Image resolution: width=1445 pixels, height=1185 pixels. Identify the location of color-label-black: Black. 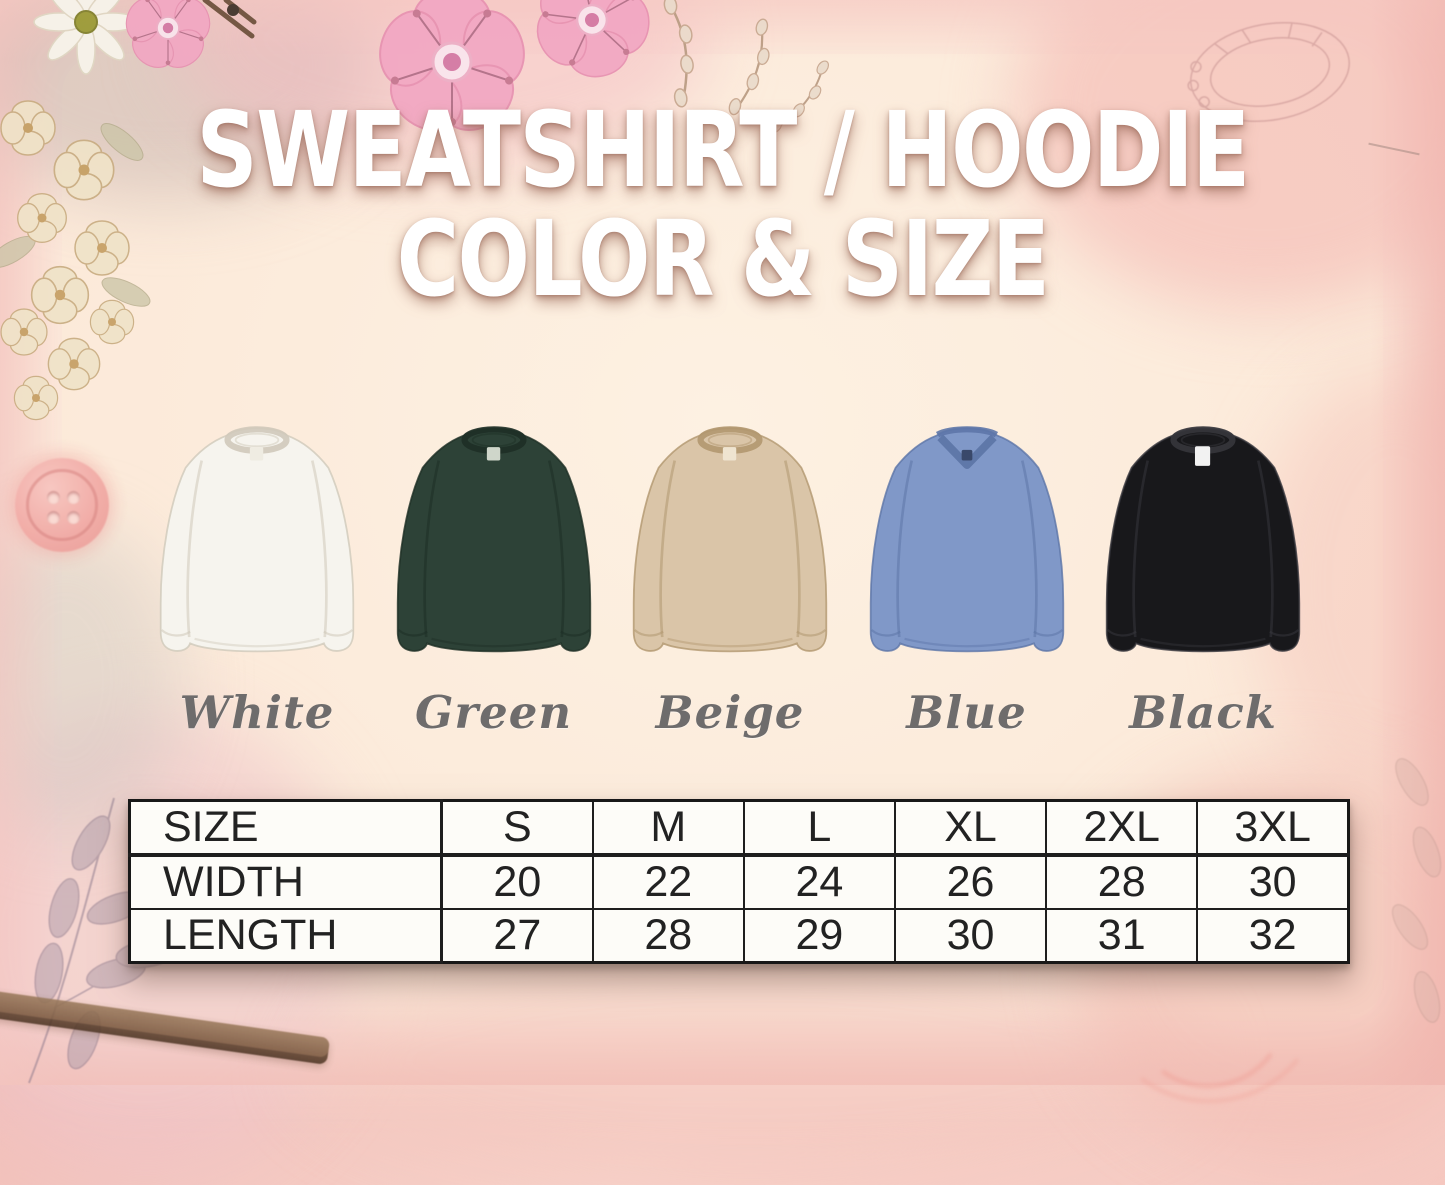
(1203, 712).